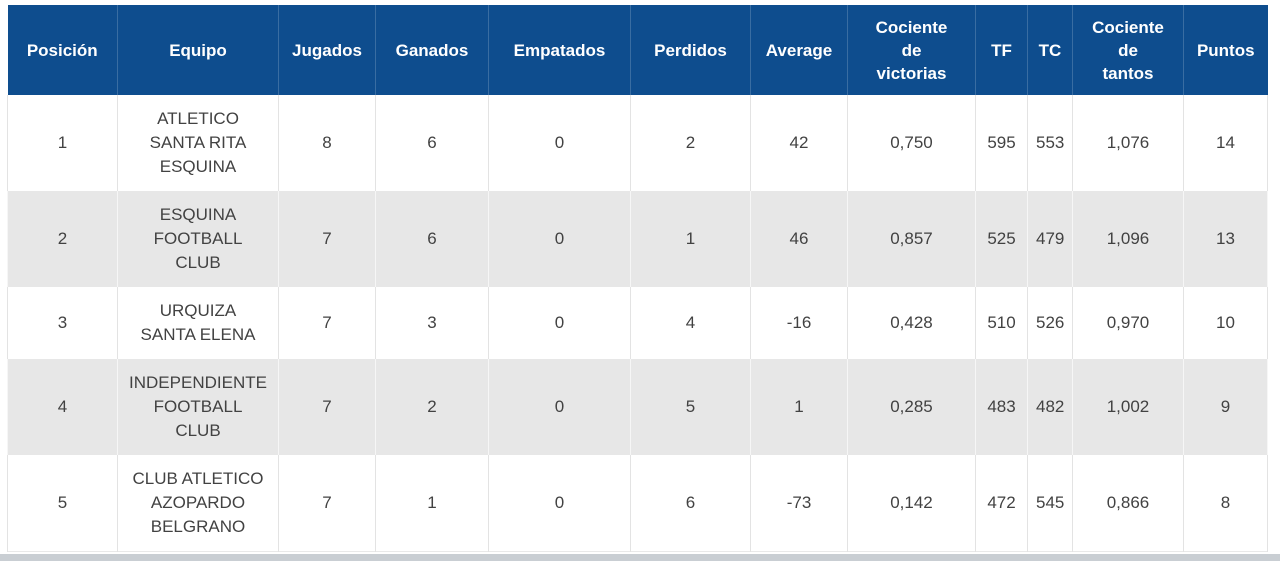 Image resolution: width=1280 pixels, height=561 pixels. Describe the element at coordinates (1050, 407) in the screenshot. I see `cell-tc: 482` at that location.